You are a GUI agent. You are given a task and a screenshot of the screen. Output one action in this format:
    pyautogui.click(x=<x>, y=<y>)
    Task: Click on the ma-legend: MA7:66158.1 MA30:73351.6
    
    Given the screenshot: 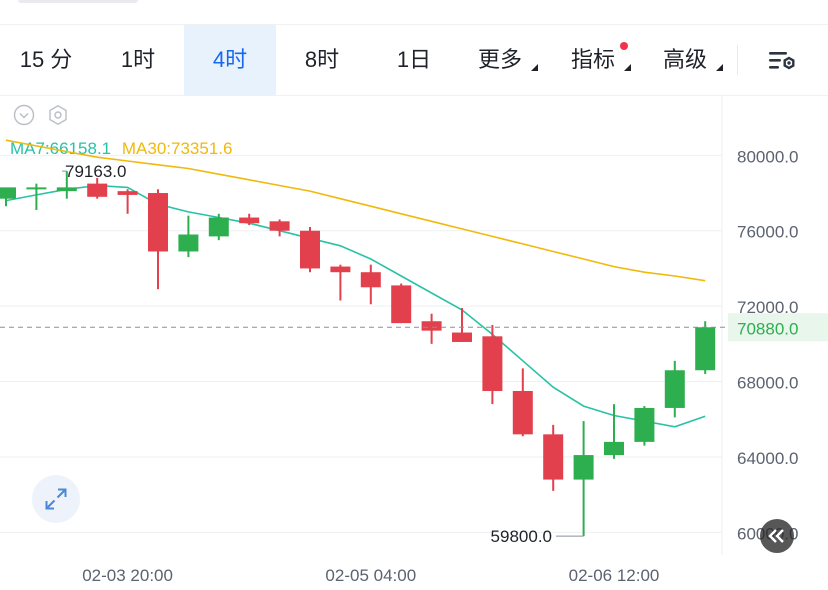 What is the action you would take?
    pyautogui.click(x=124, y=149)
    